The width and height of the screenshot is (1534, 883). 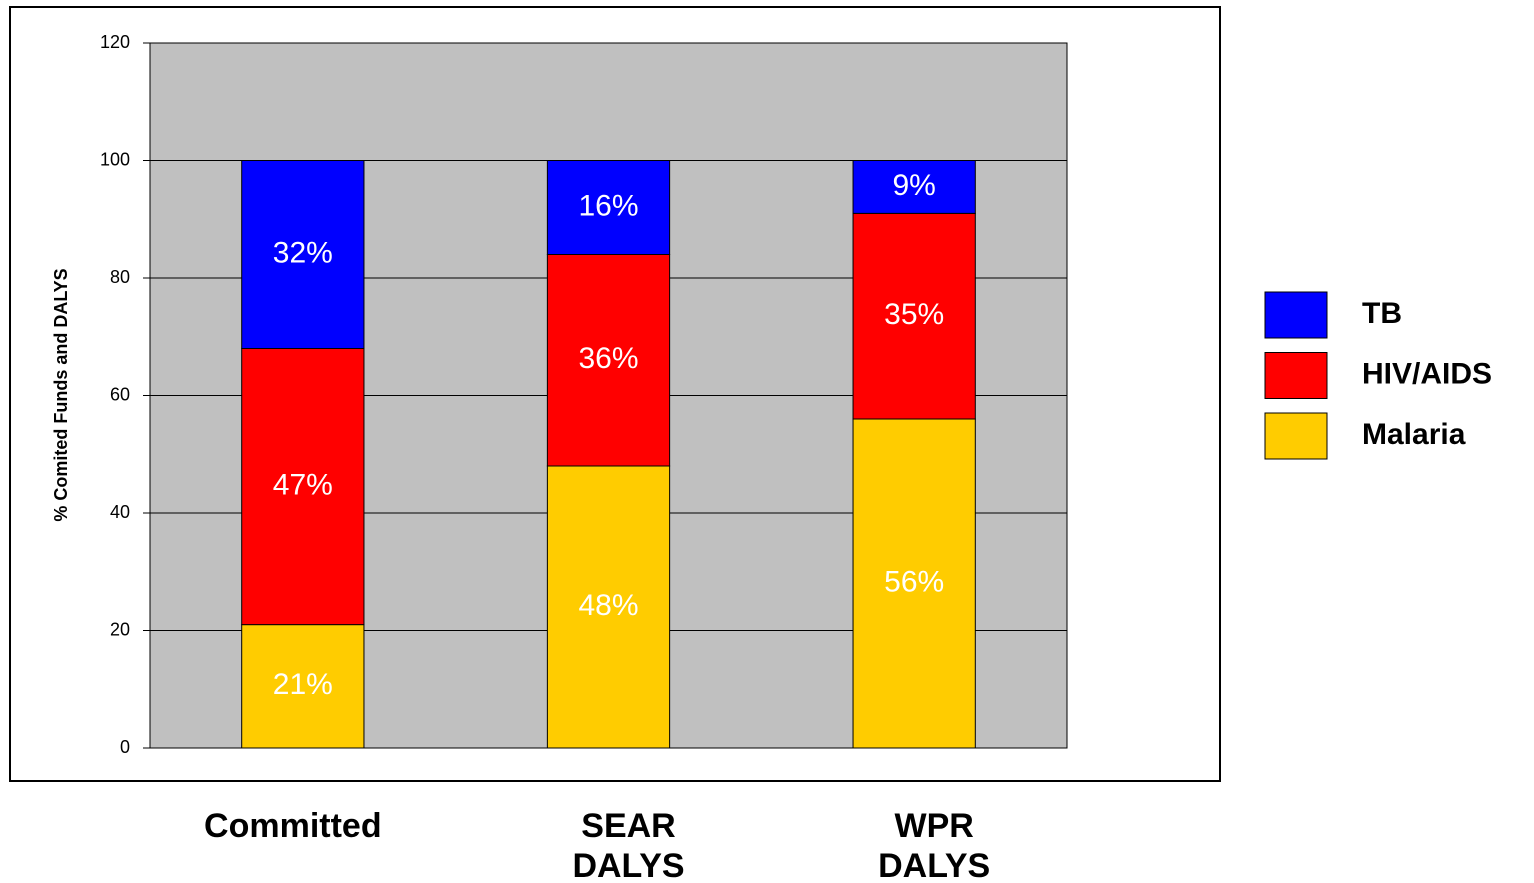 What do you see at coordinates (120, 629) in the screenshot?
I see `y-tick-label: 20` at bounding box center [120, 629].